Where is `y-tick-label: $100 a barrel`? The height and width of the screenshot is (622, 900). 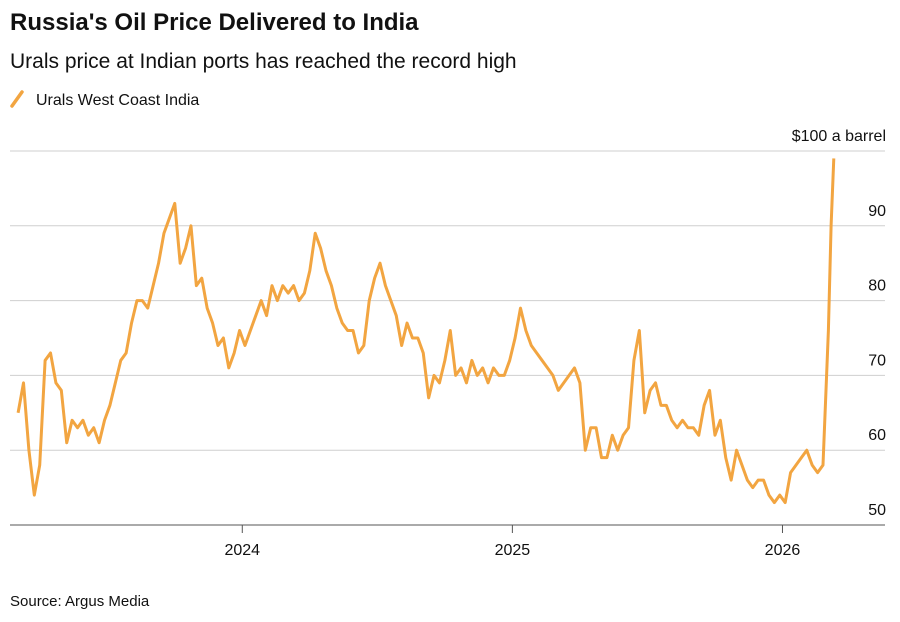
y-tick-label: $100 a barrel is located at coordinates (839, 136).